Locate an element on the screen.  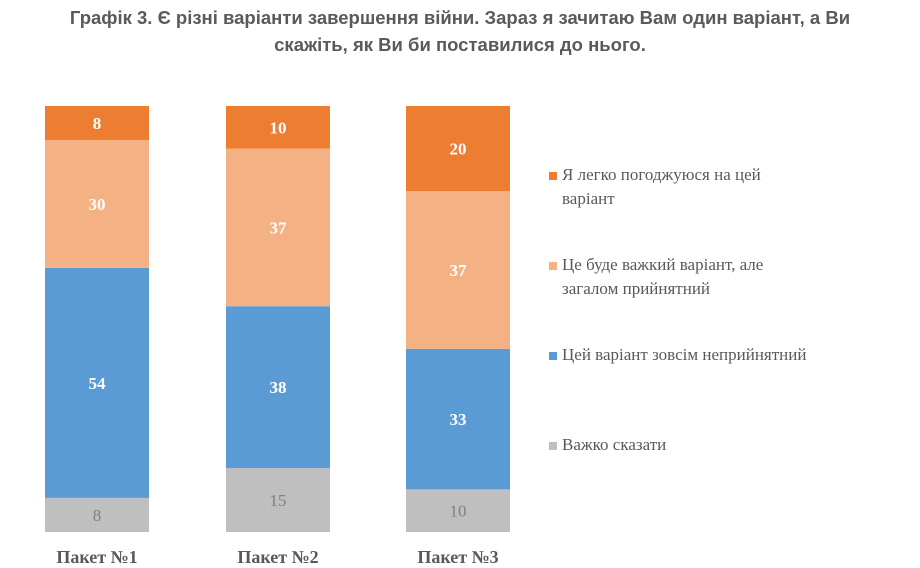
legend-label: варіант is located at coordinates (588, 198).